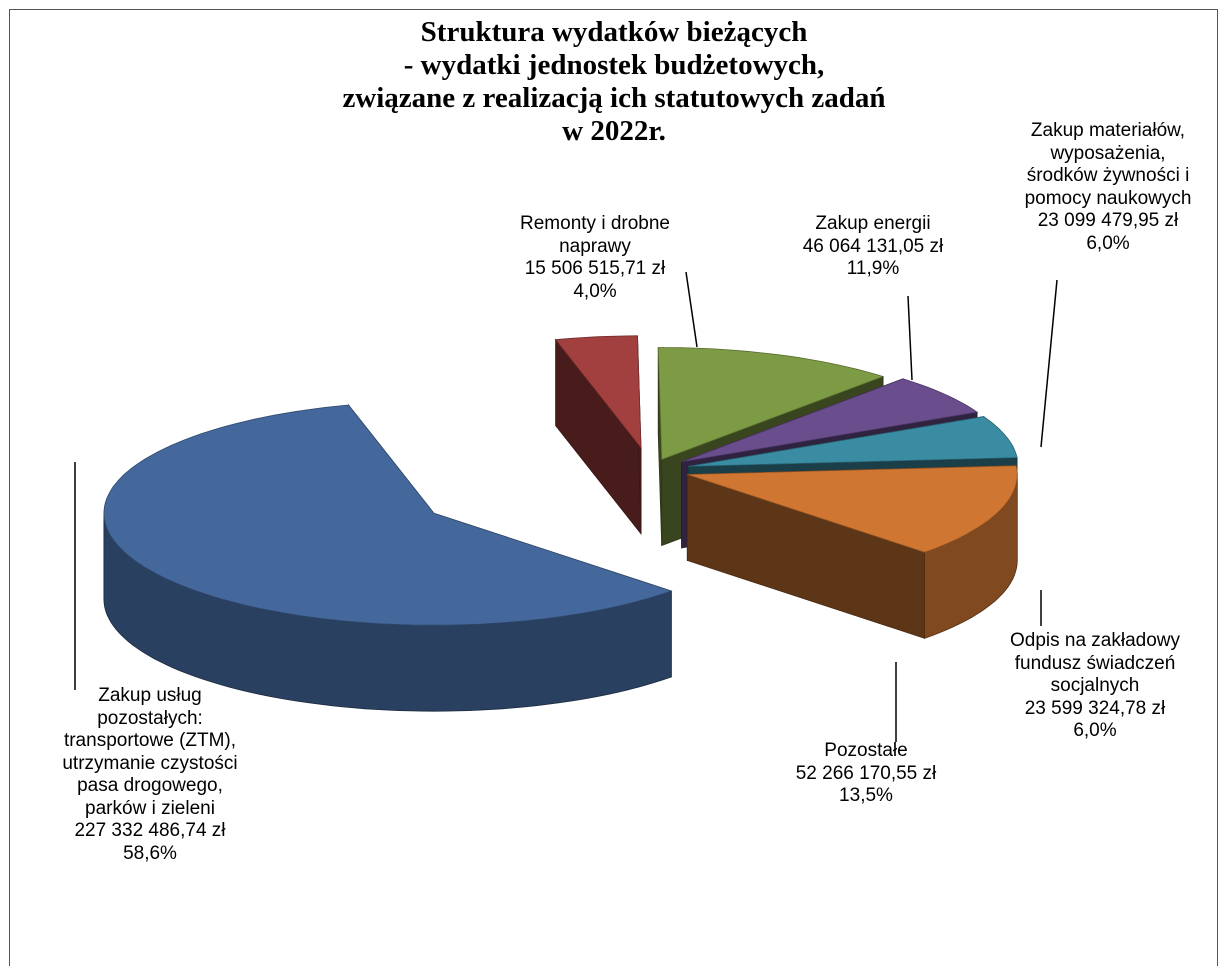 The image size is (1228, 966). I want to click on label-line: pomocy naukowych, so click(1108, 198).